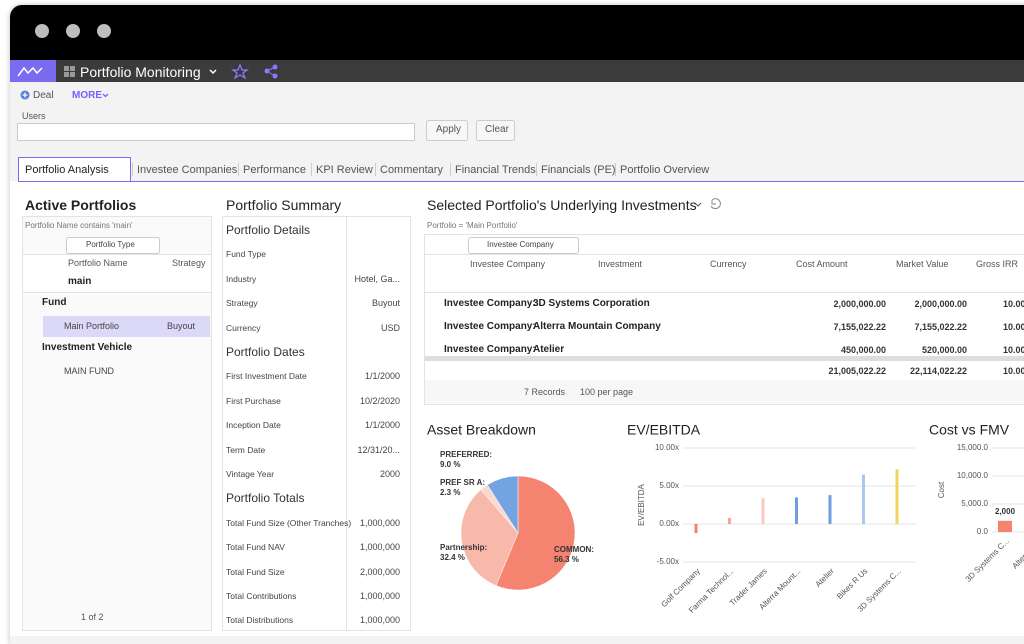 This screenshot has height=644, width=1024. What do you see at coordinates (545, 392) in the screenshot?
I see `record-count: 7 Records` at bounding box center [545, 392].